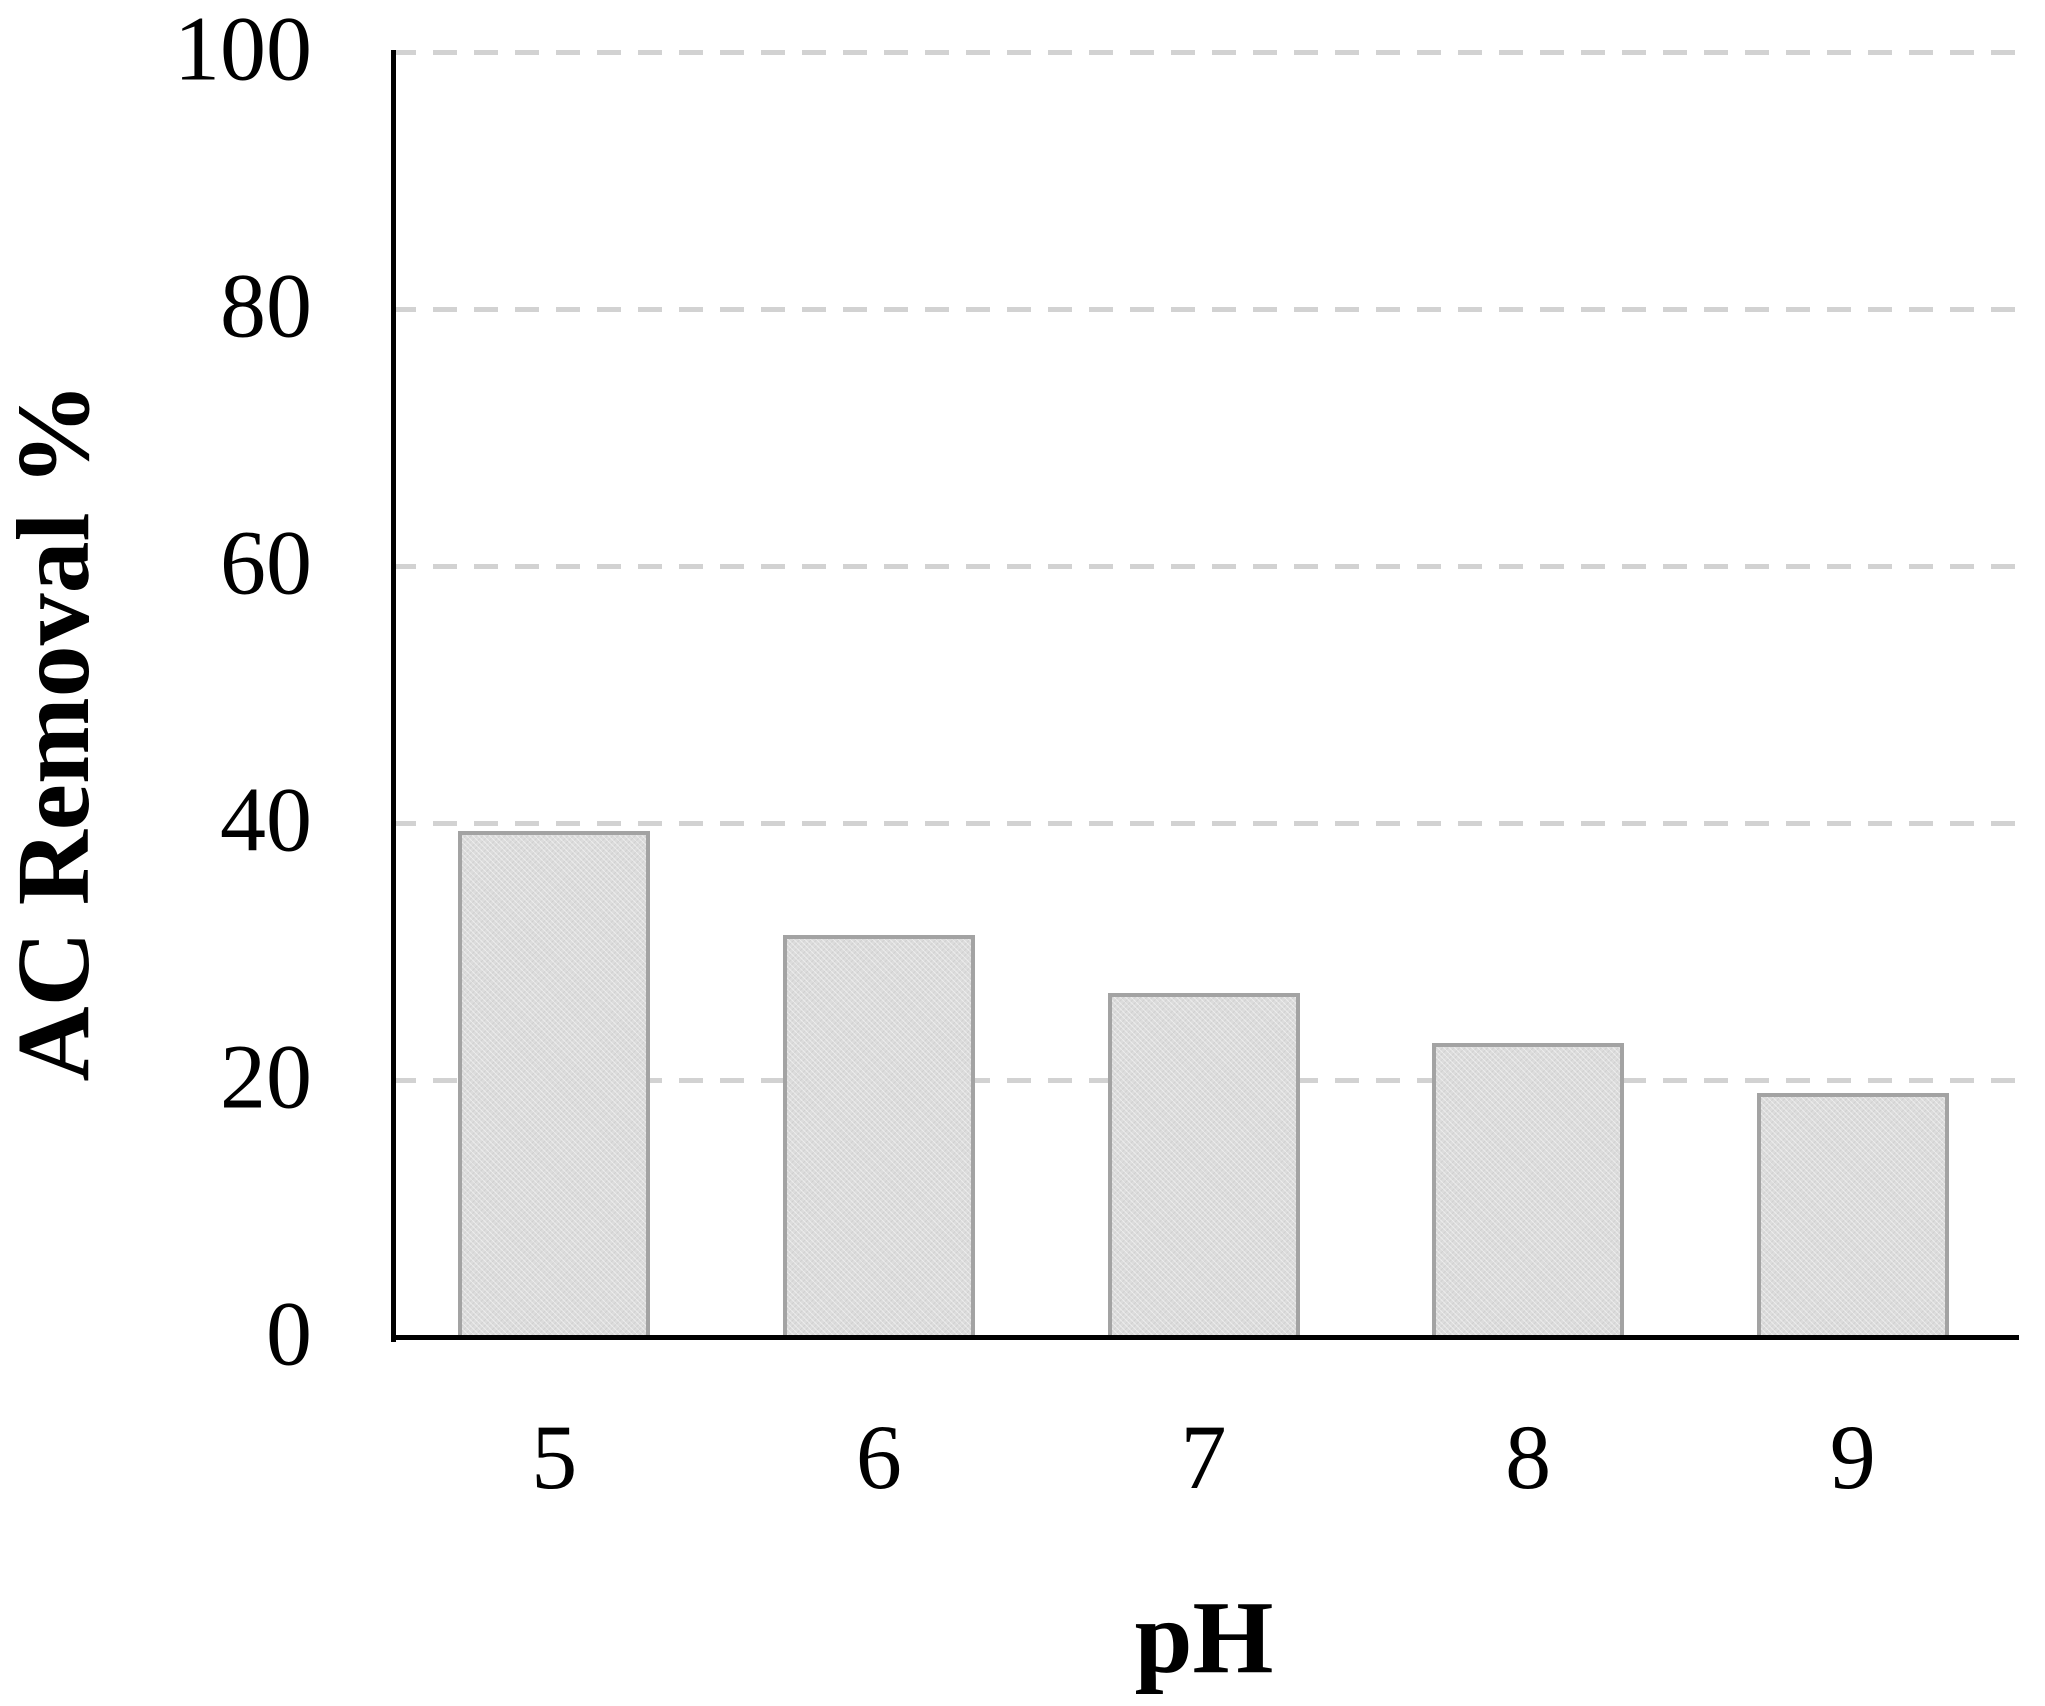 This screenshot has height=1706, width=2045. What do you see at coordinates (554, 1457) in the screenshot?
I see `x-tick-label-5: 5` at bounding box center [554, 1457].